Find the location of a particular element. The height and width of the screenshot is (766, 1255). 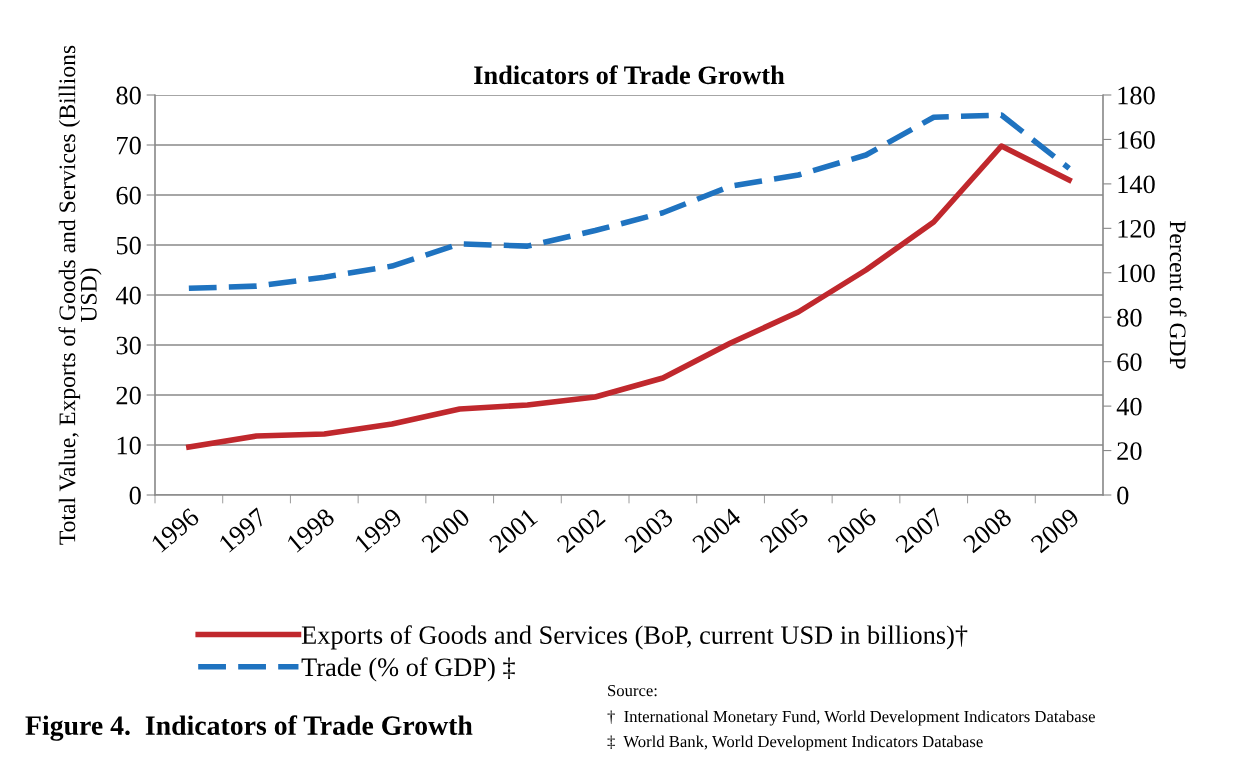

x-tick-label: 1999 is located at coordinates (378, 530).